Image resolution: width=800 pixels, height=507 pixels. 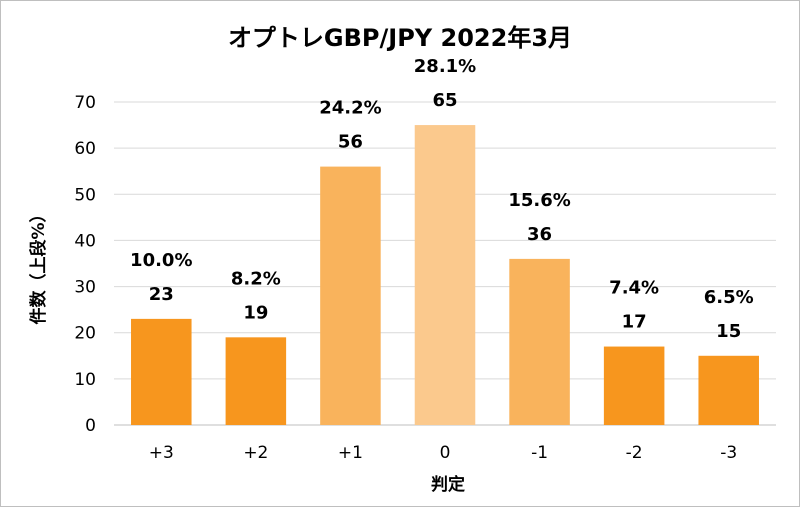 I want to click on data-label-percent: 28.1%, so click(x=445, y=66).